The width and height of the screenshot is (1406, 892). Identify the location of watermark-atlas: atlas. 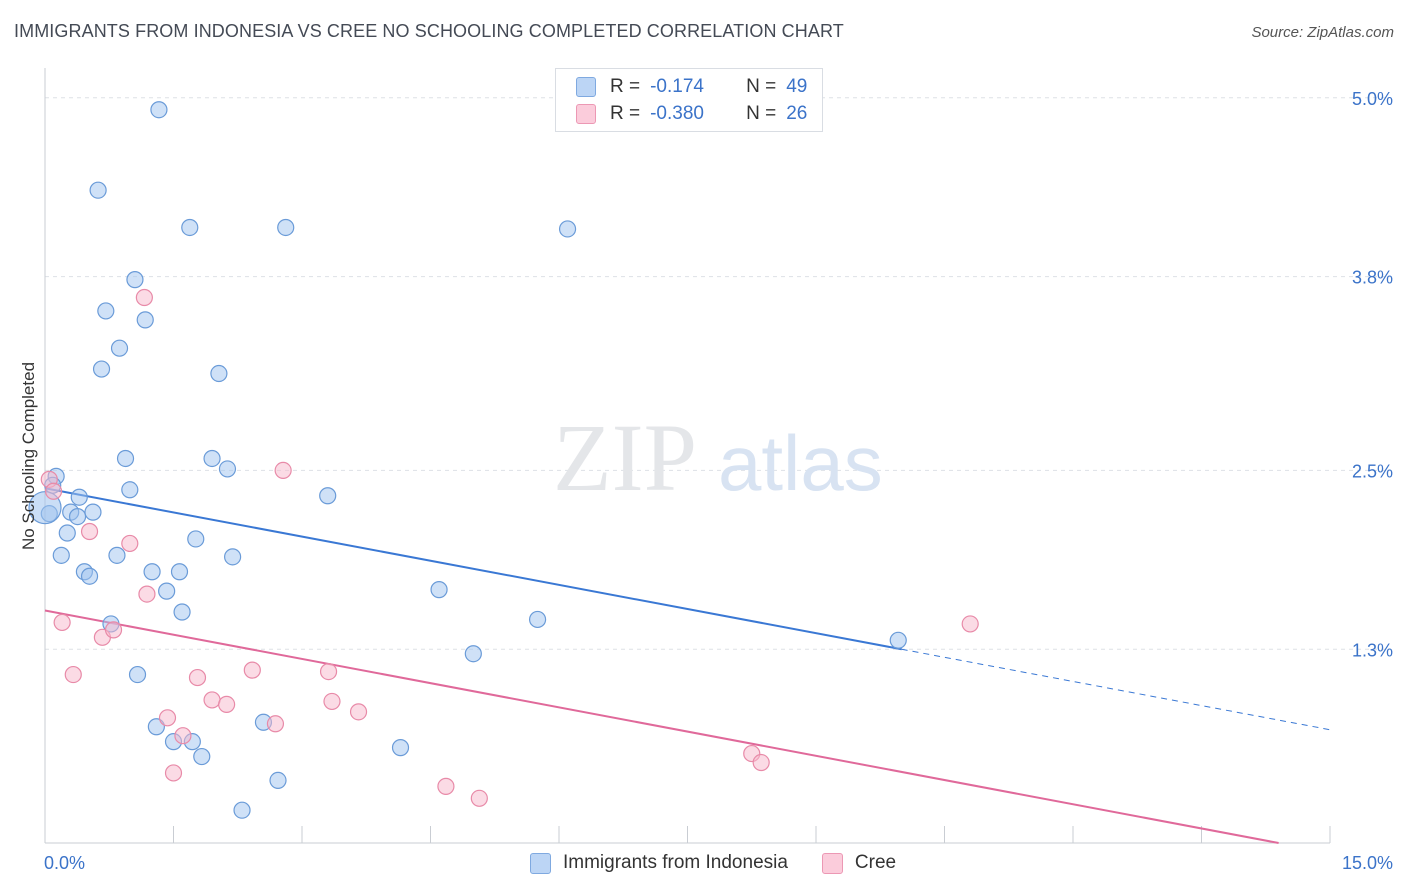
(800, 463).